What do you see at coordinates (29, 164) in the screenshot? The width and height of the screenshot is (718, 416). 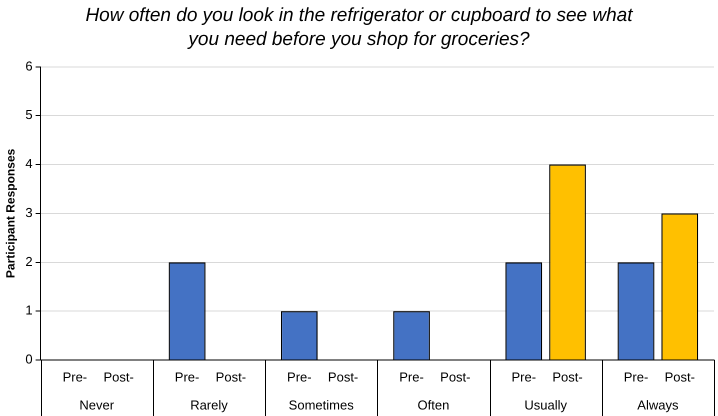 I see `y-tick-label: 4` at bounding box center [29, 164].